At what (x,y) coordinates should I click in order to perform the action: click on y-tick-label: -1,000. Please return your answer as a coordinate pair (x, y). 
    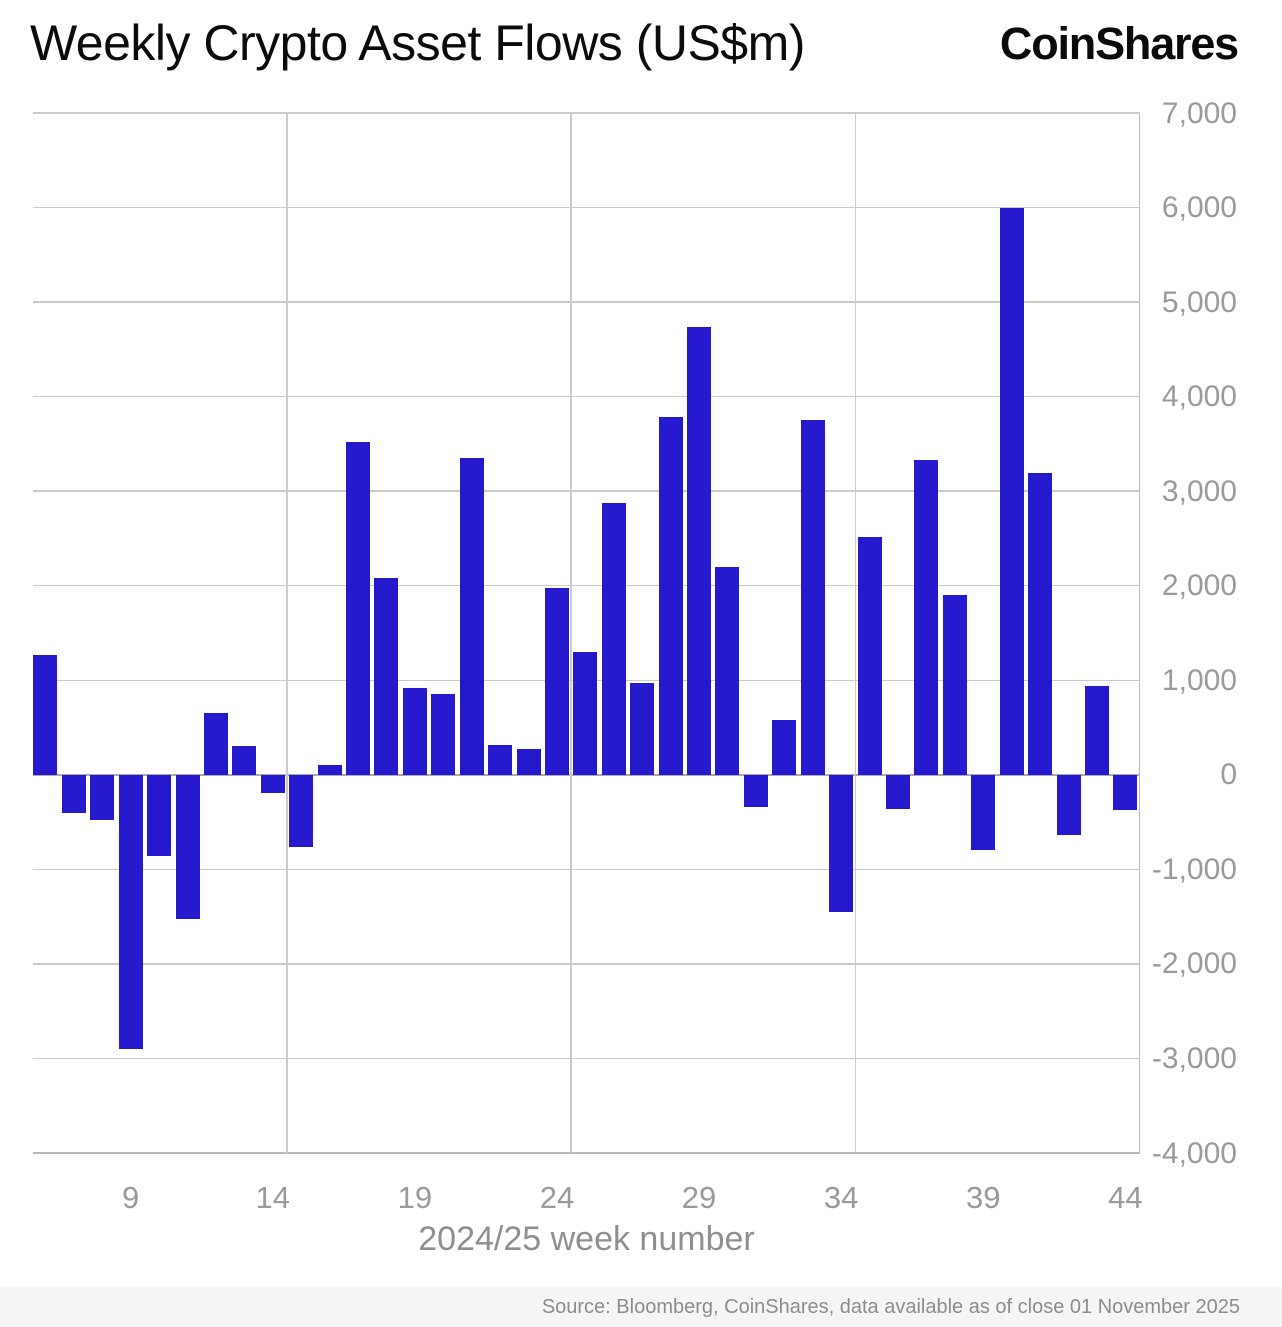
    Looking at the image, I should click on (1194, 869).